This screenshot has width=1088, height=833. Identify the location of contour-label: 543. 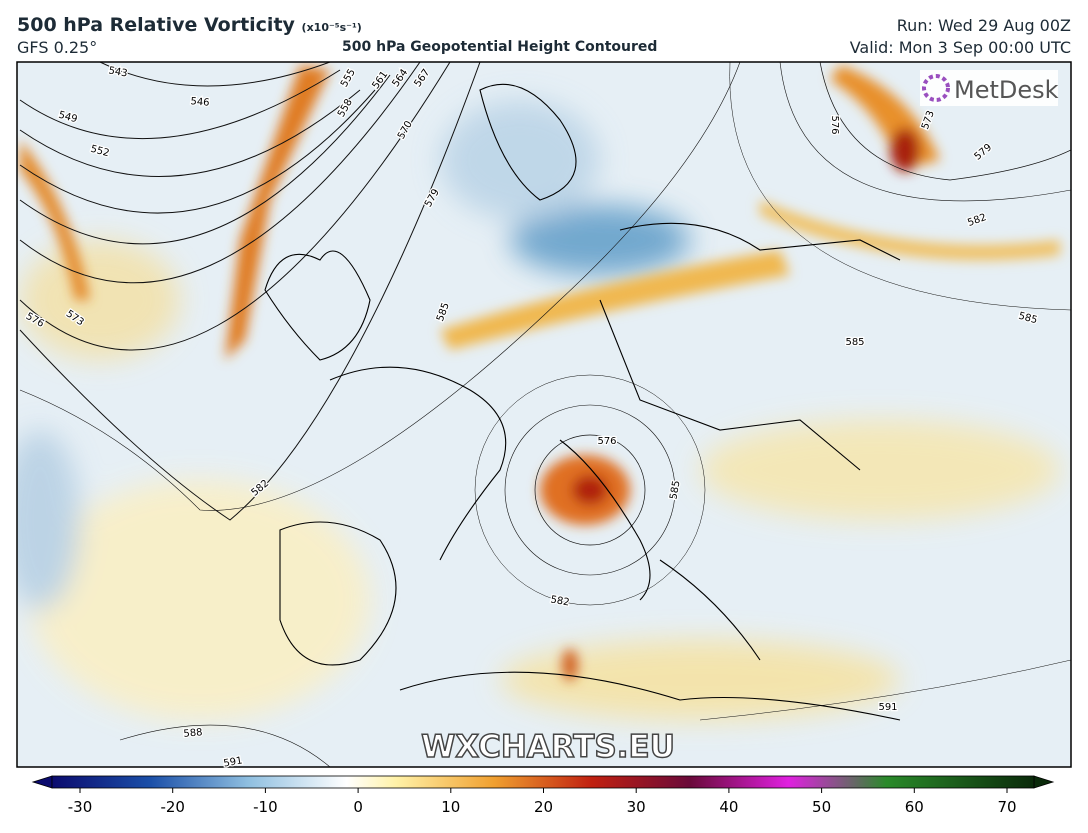
(118, 72).